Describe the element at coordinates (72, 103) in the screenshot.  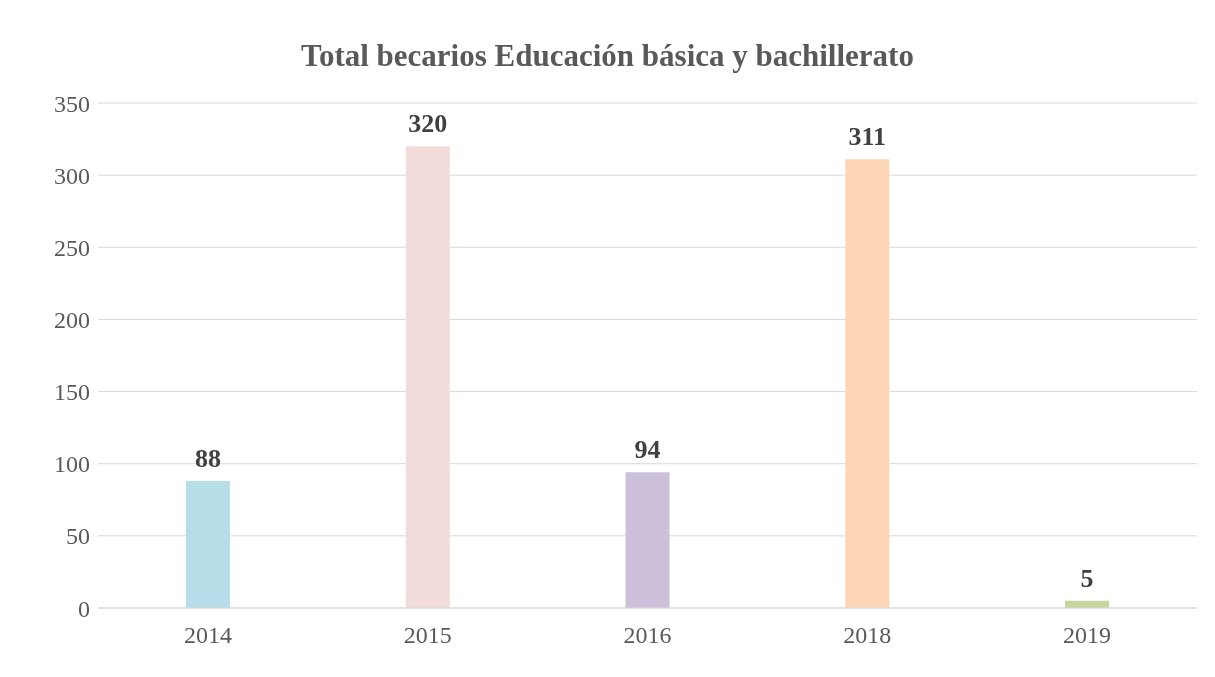
I see `y-tick-label: 350` at that location.